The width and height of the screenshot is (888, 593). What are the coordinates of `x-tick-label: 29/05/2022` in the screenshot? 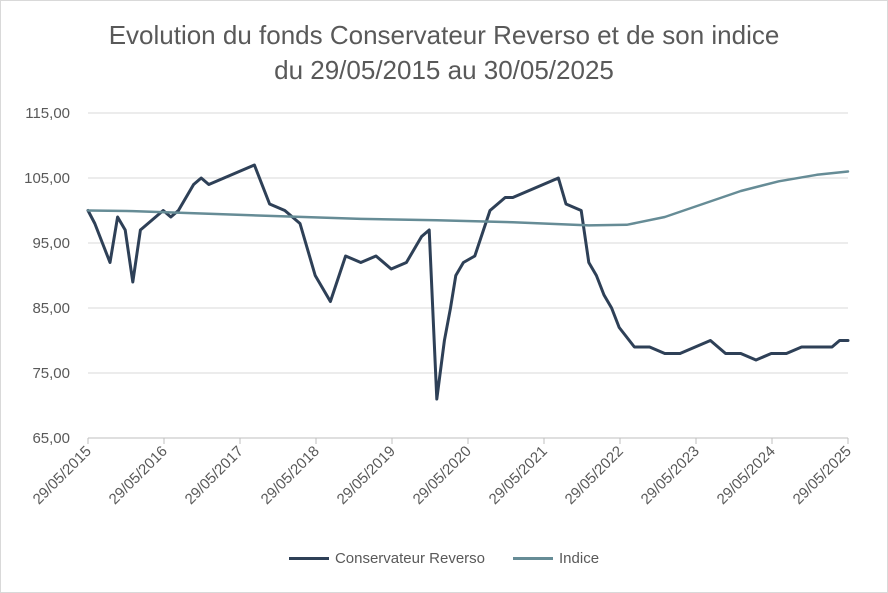 It's located at (594, 475).